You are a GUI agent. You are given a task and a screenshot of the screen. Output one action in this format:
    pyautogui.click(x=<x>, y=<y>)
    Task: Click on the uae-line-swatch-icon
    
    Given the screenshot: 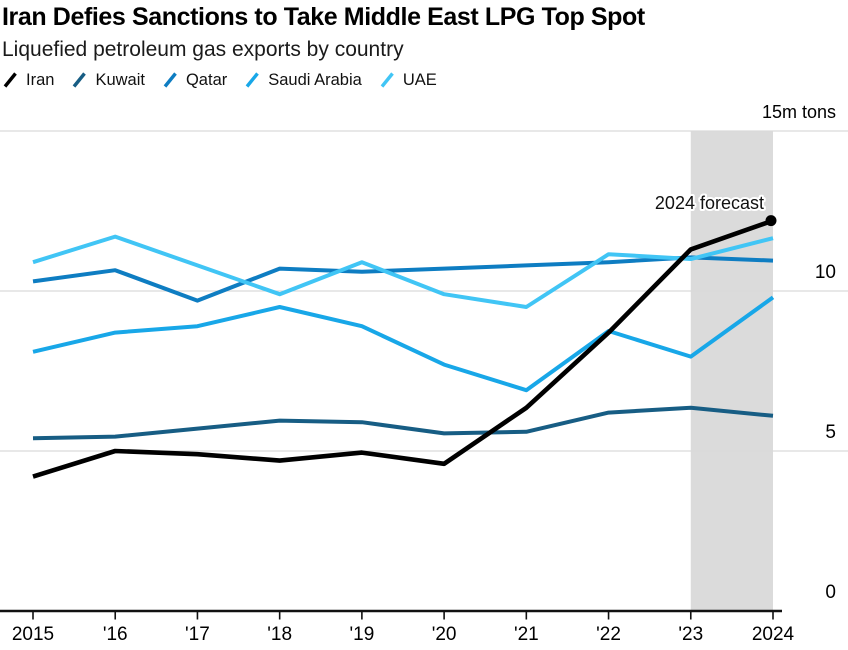 What is the action you would take?
    pyautogui.click(x=387, y=80)
    